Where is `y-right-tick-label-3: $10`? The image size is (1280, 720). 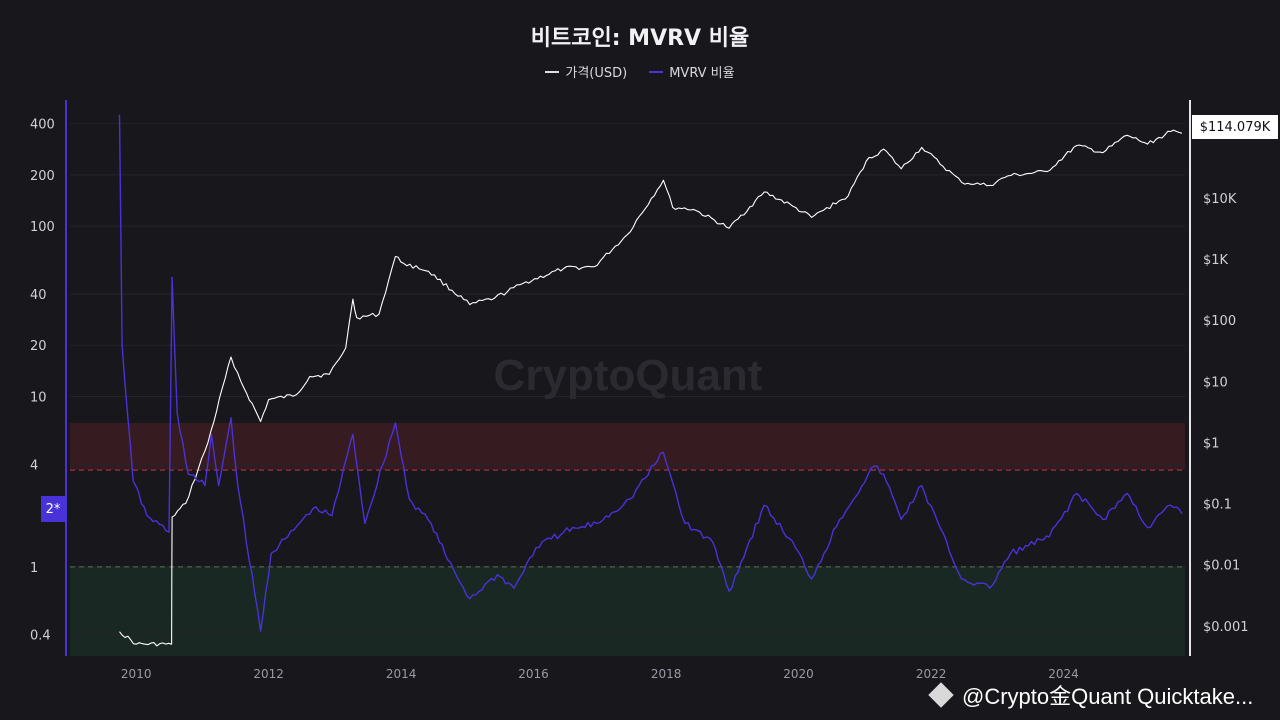 y-right-tick-label-3: $10 is located at coordinates (1215, 382).